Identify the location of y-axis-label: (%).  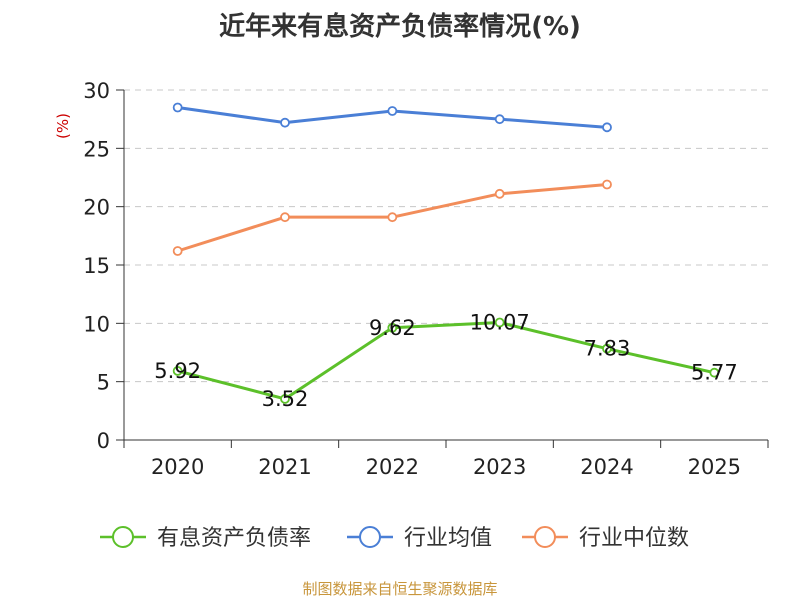
(63, 126).